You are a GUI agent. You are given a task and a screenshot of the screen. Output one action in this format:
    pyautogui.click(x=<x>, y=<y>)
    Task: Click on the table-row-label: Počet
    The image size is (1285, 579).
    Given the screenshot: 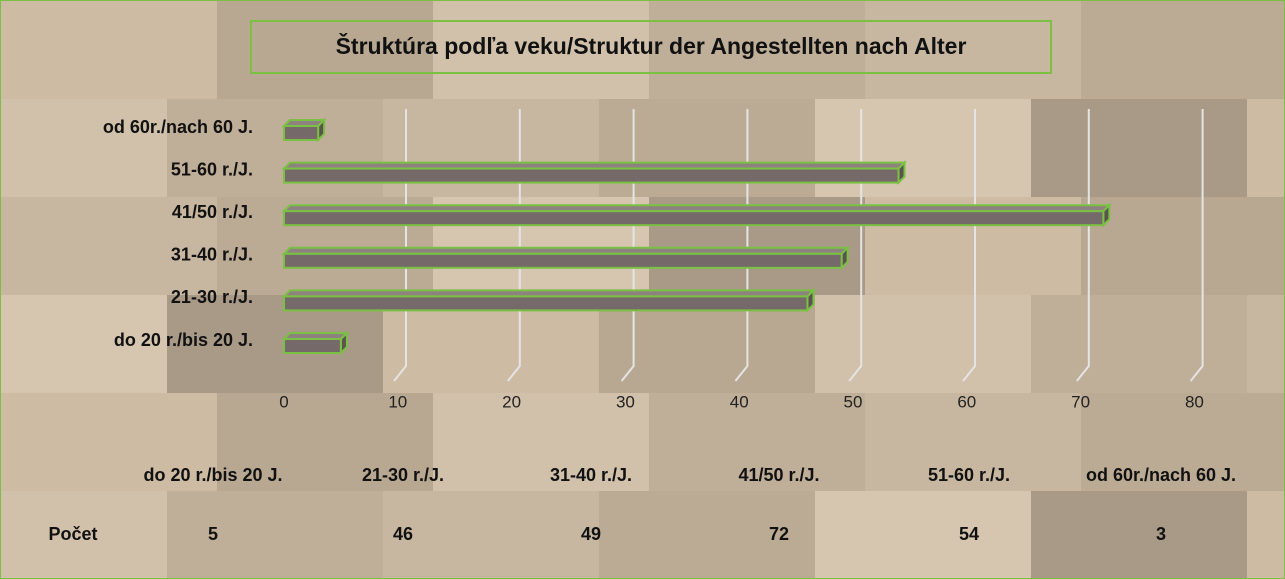 What is the action you would take?
    pyautogui.click(x=73, y=534)
    